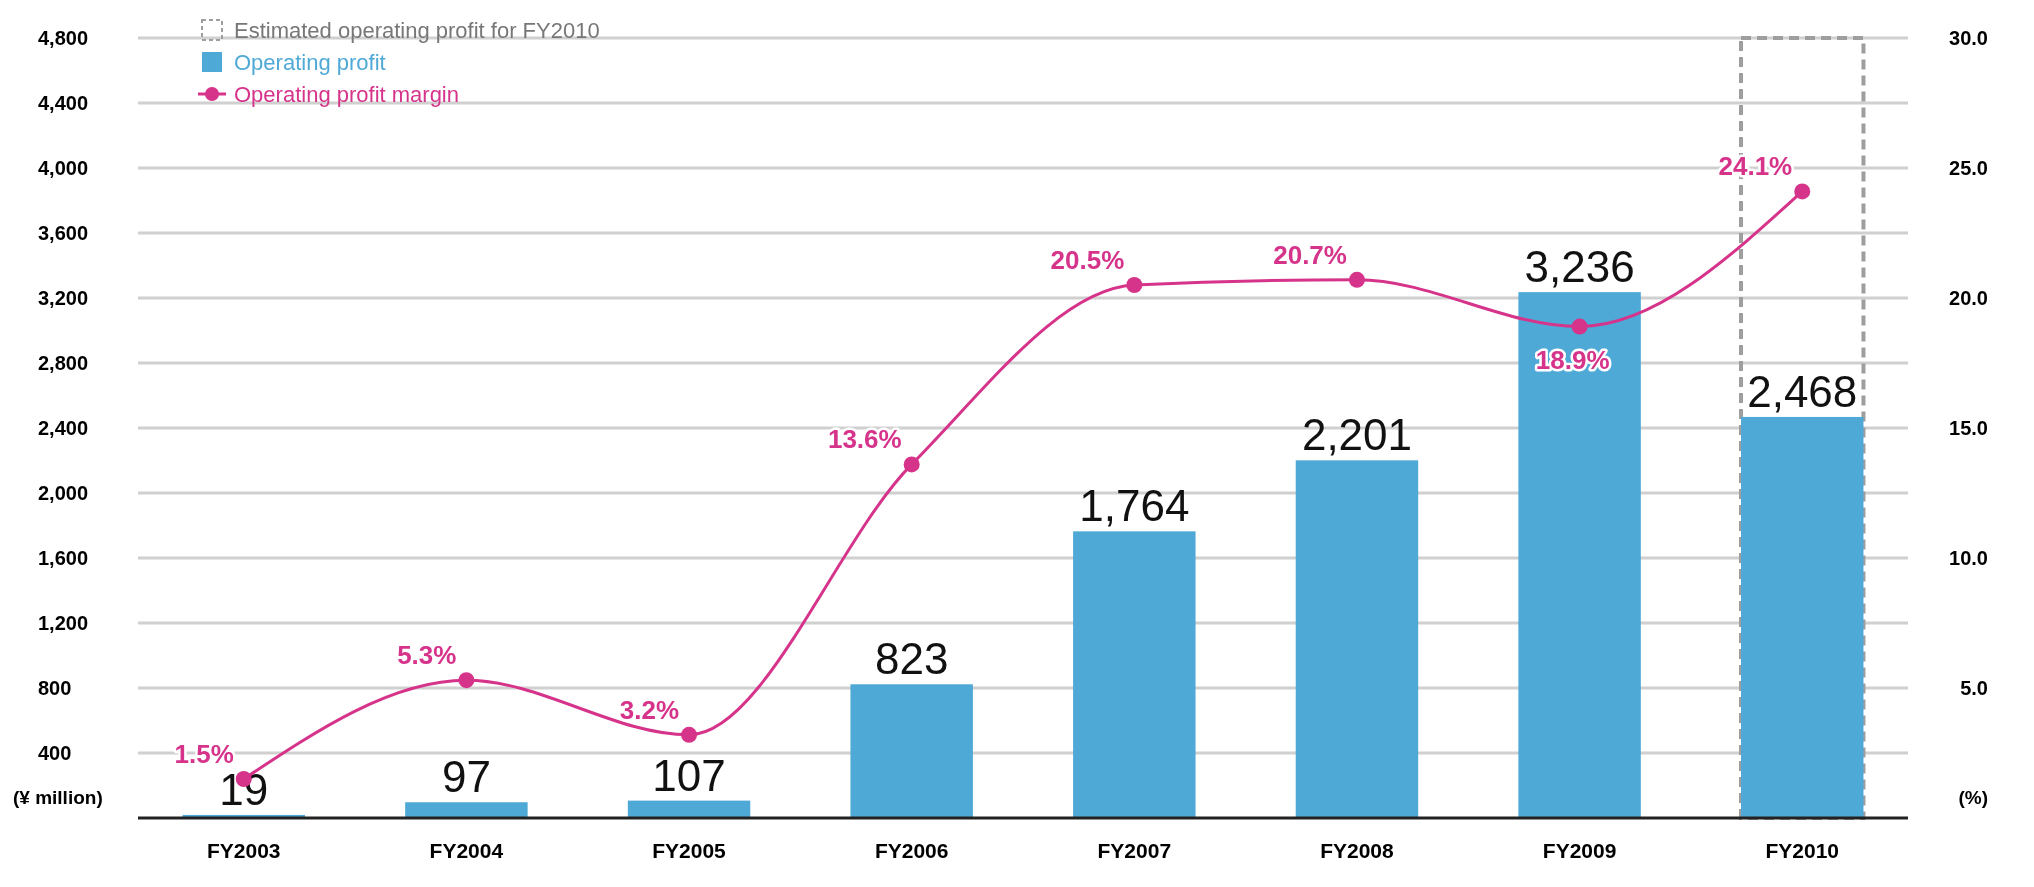  Describe the element at coordinates (466, 777) in the screenshot. I see `data-label: 97` at that location.